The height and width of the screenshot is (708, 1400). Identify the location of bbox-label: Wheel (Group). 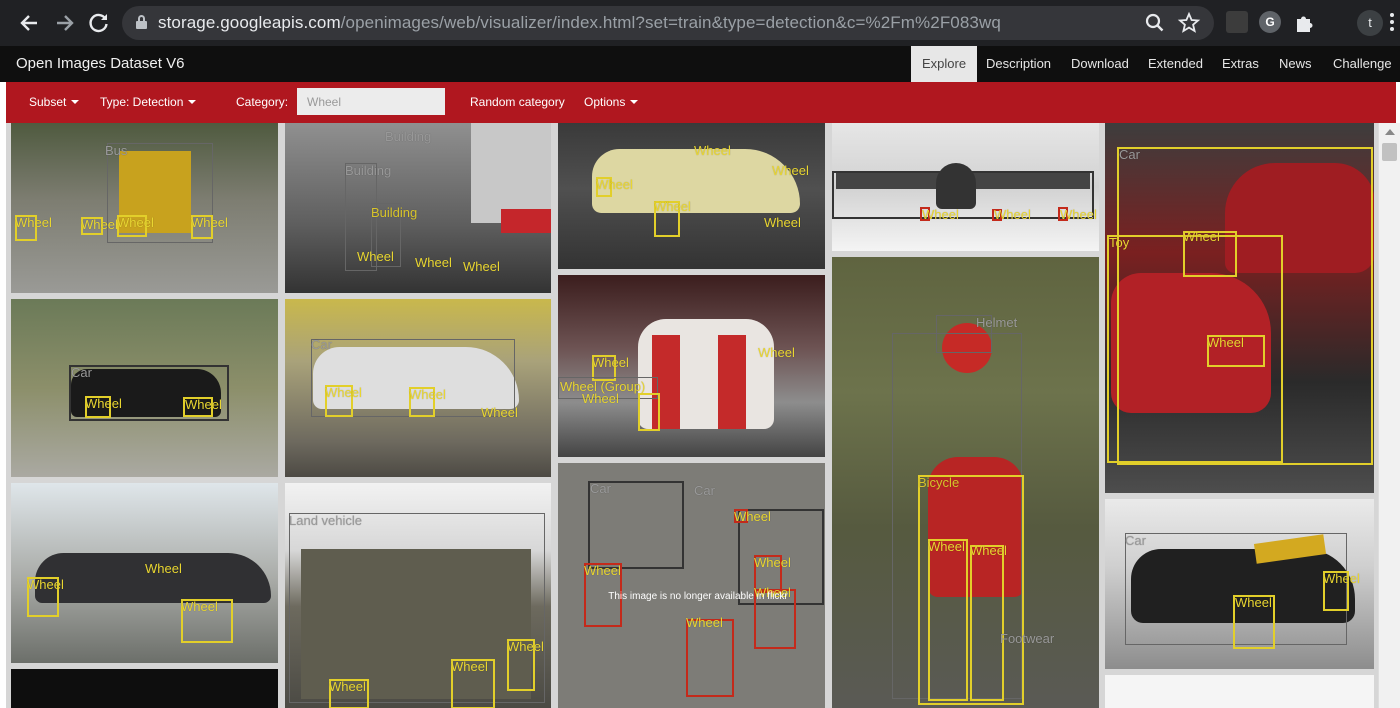
(603, 386).